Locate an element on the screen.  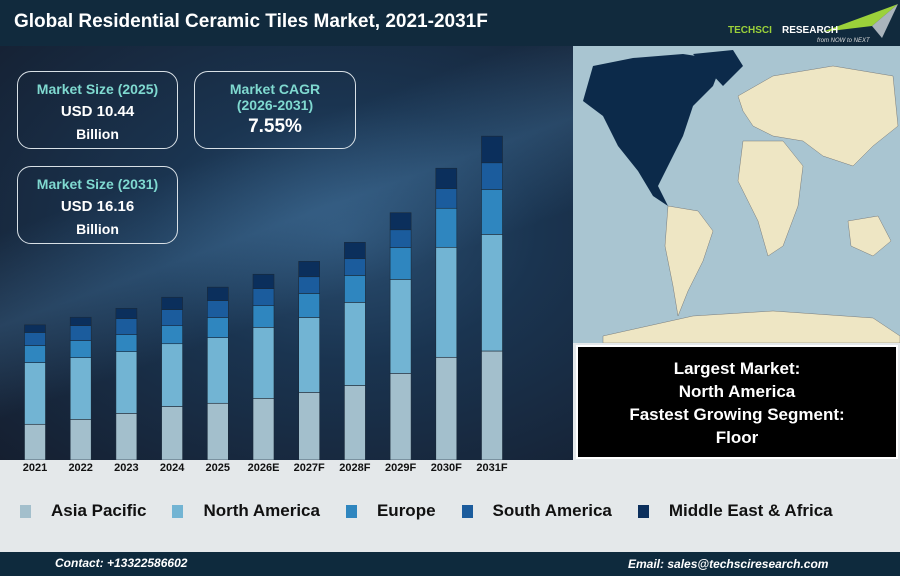
bar-segment-europe-2030F is located at coordinates (446, 227).